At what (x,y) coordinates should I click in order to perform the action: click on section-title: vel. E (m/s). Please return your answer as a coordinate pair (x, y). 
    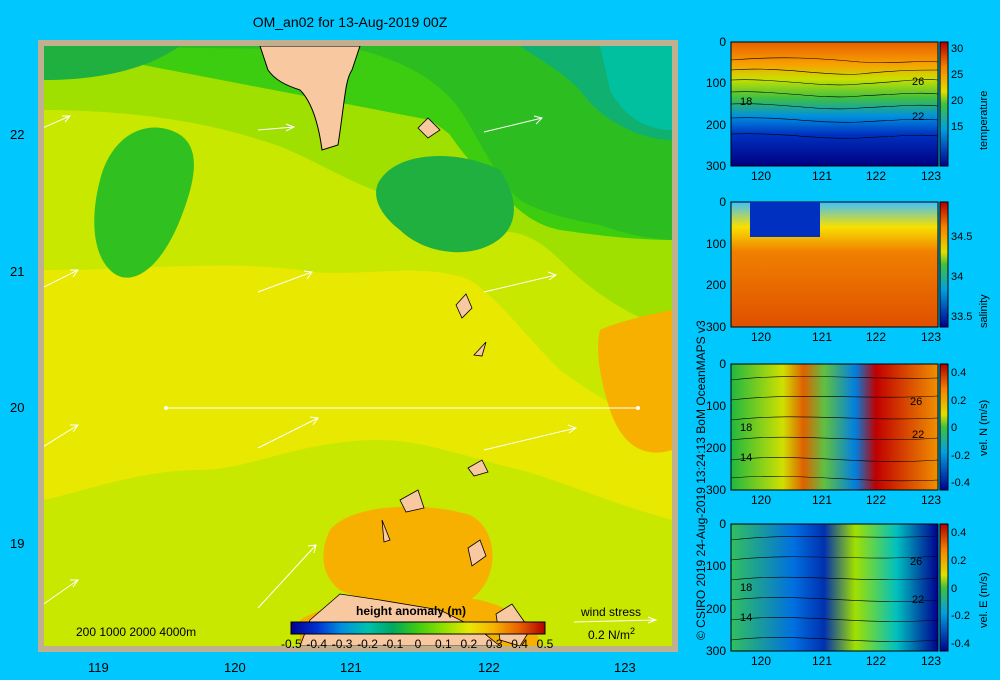
    Looking at the image, I should click on (984, 600).